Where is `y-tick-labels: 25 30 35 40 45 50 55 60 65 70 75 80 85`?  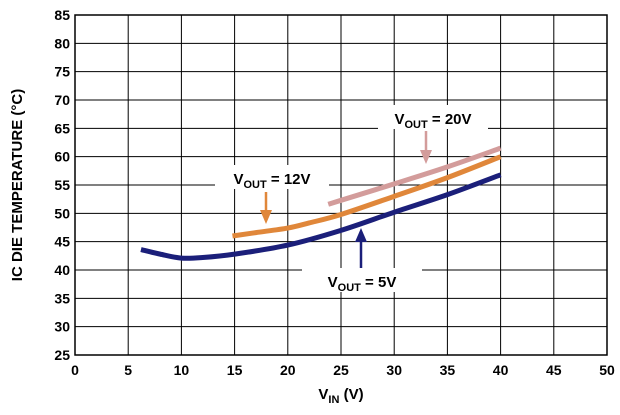 y-tick-labels: 25 30 35 40 45 50 55 60 65 70 75 80 85 is located at coordinates (62, 185).